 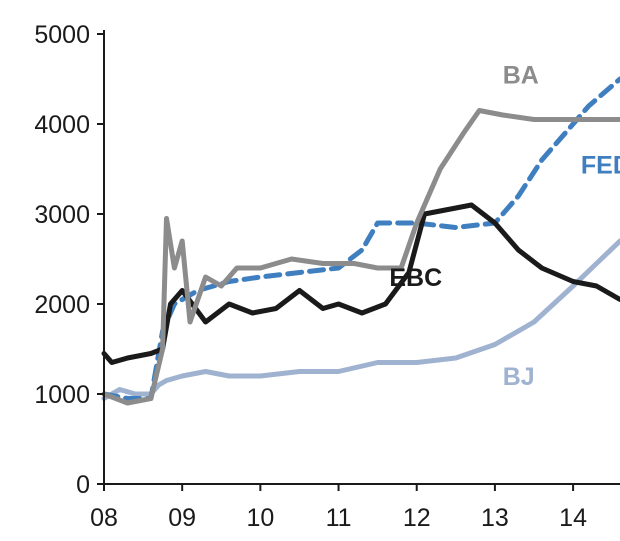 I want to click on y-tick-label: 5000, so click(x=62, y=35).